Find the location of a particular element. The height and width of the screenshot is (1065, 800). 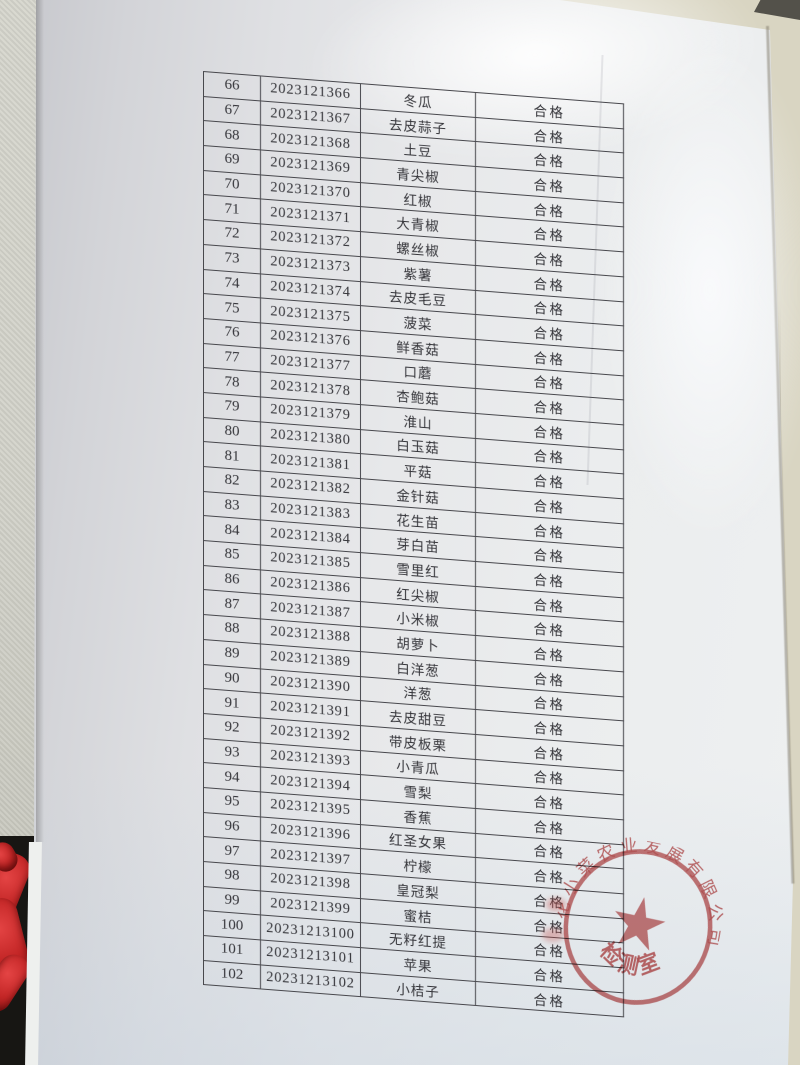

svg-text: 检测室 is located at coordinates (630, 960).